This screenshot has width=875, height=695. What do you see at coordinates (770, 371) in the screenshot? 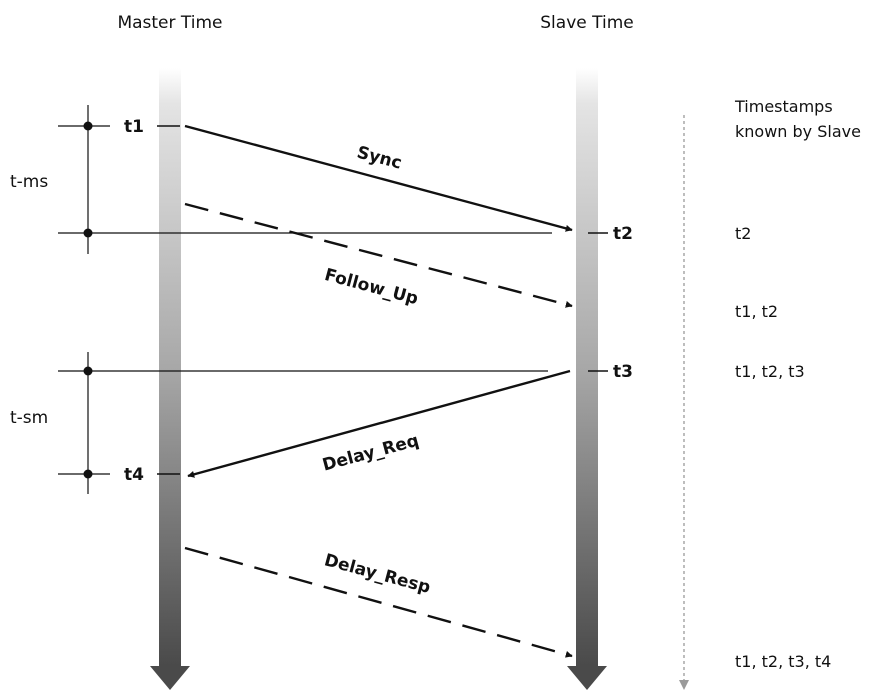
I see `known-after-delay-req: t1, t2, t3` at bounding box center [770, 371].